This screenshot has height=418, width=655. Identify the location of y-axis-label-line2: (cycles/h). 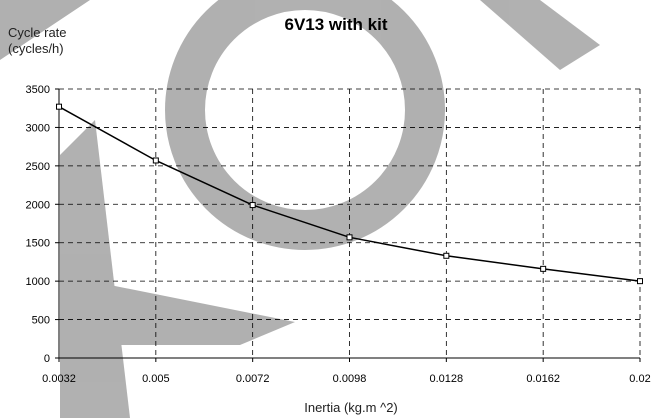
(36, 48).